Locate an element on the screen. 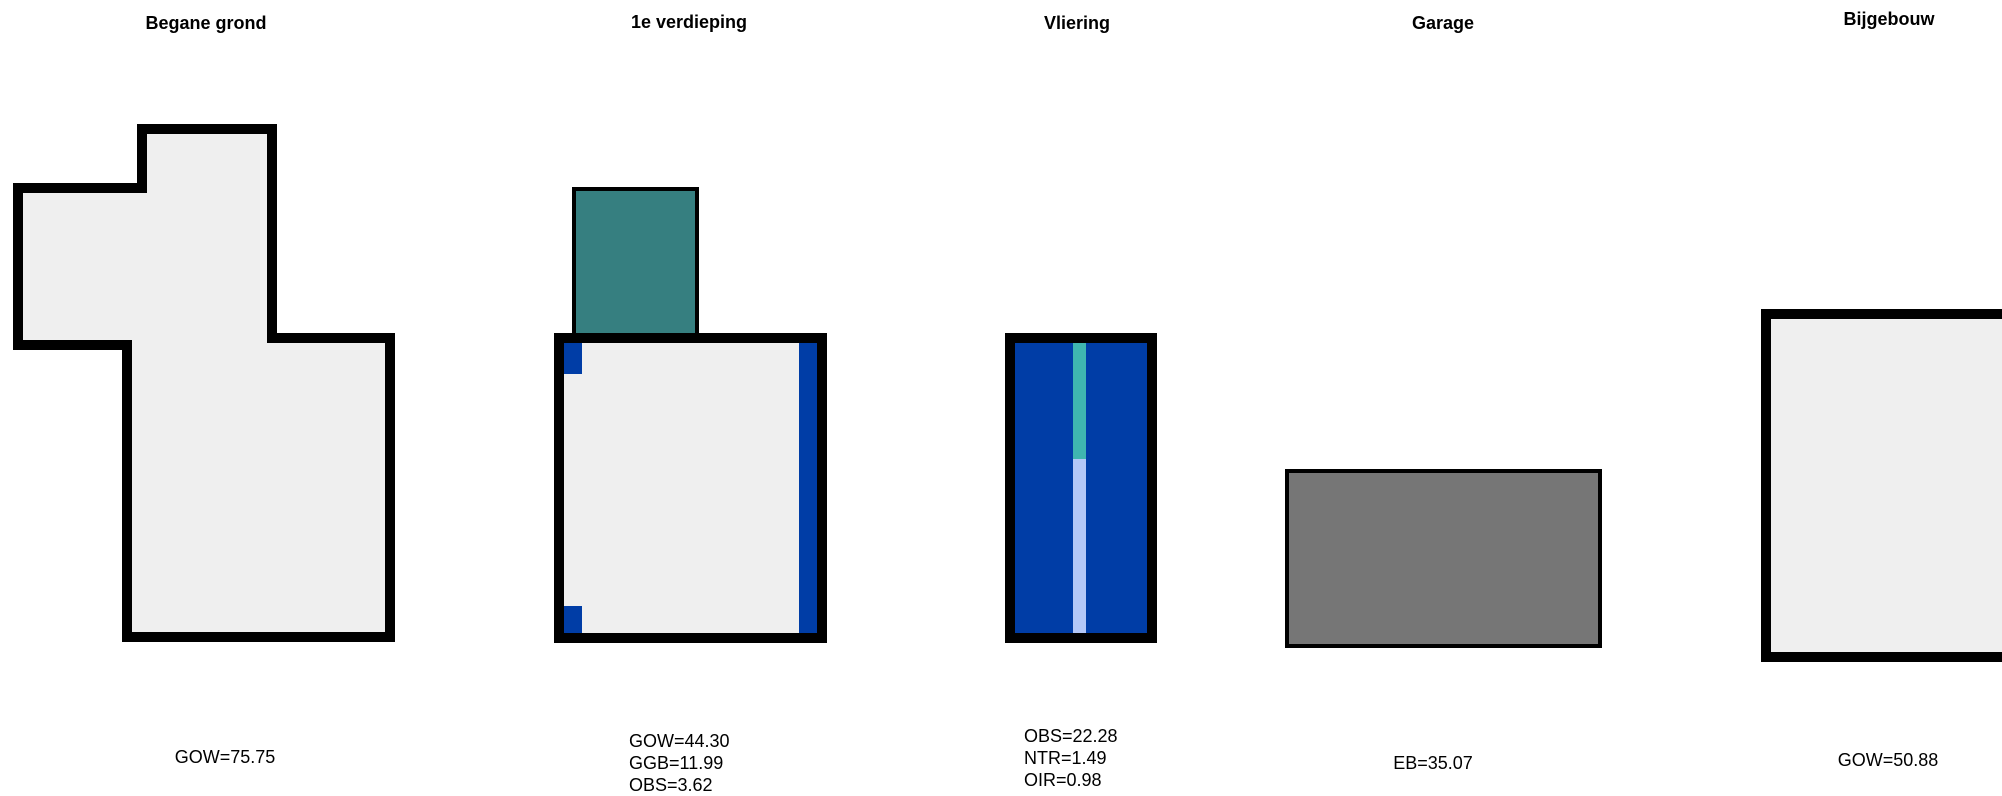 The height and width of the screenshot is (796, 2002). title-1e-verdieping: 1e verdieping is located at coordinates (689, 22).